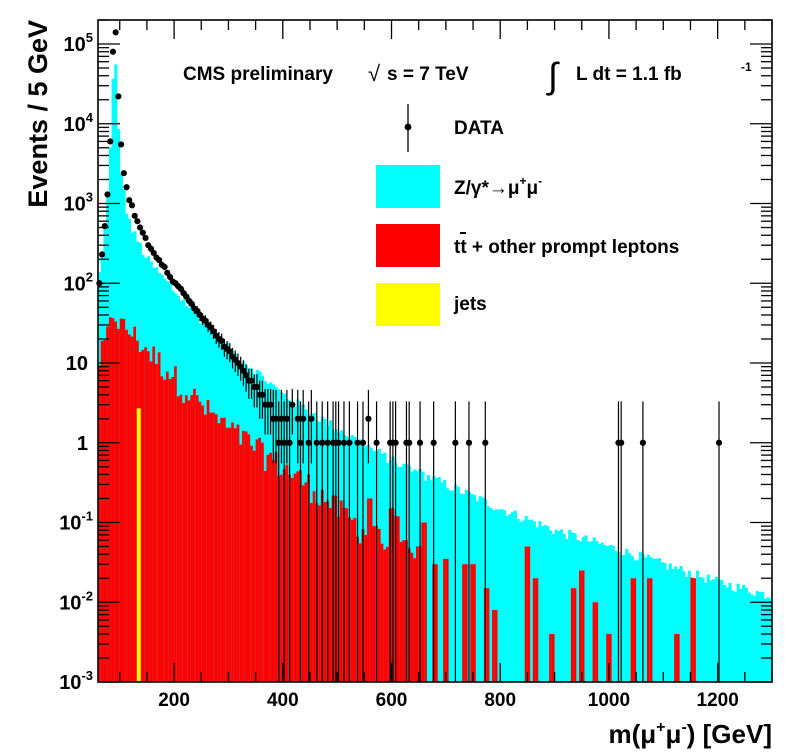  I want to click on y-tick-label: 10⁵, so click(78, 43).